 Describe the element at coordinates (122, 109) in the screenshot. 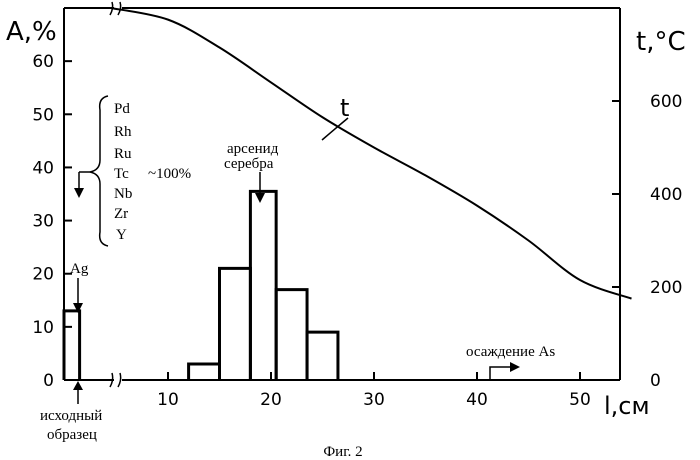

I see `element-pd: Pd` at that location.